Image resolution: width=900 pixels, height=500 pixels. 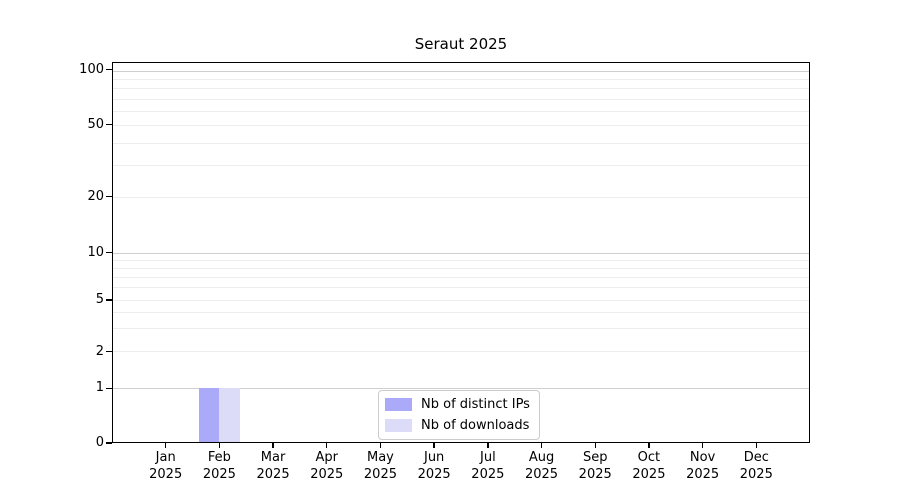 I want to click on x-tick-month: Jul, so click(x=488, y=457).